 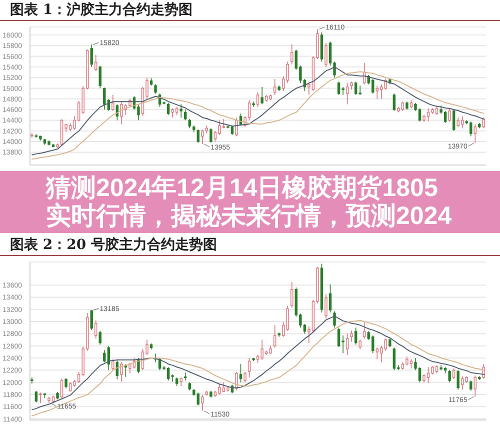 What do you see at coordinates (249, 202) in the screenshot?
I see `text: 猜测2024年12月14日橡胶期货1805实时行情，揭秘未来行情，预测2024` at bounding box center [249, 202].